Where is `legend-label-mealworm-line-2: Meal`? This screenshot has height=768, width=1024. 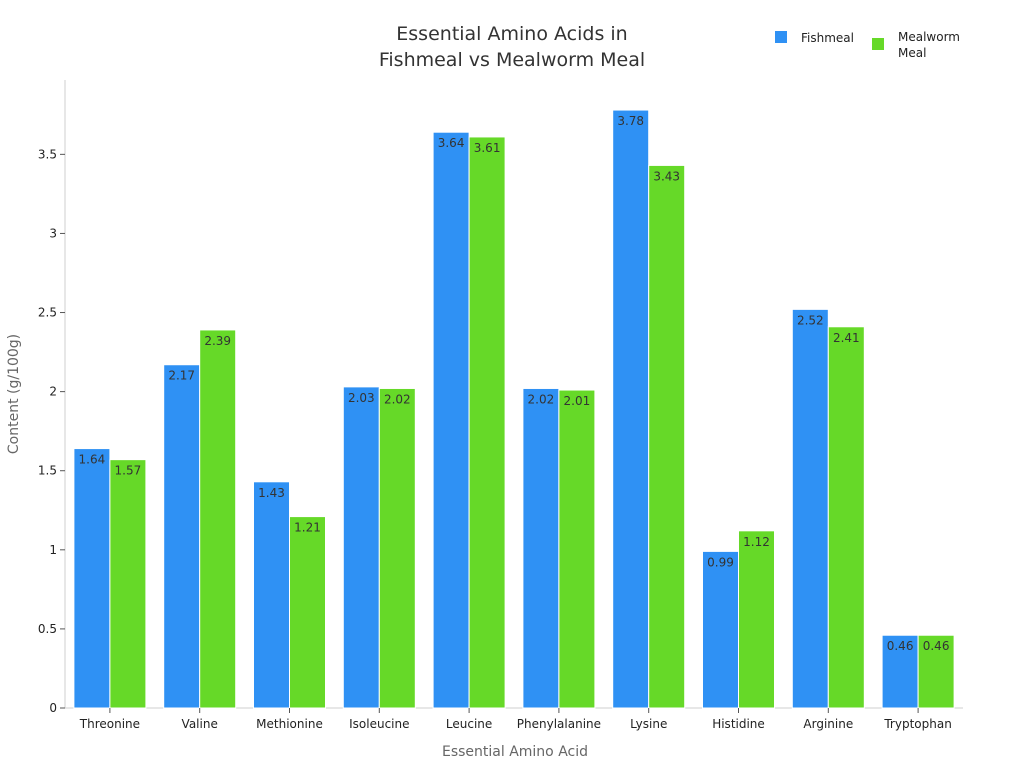
legend-label-mealworm-line-2: Meal is located at coordinates (912, 53).